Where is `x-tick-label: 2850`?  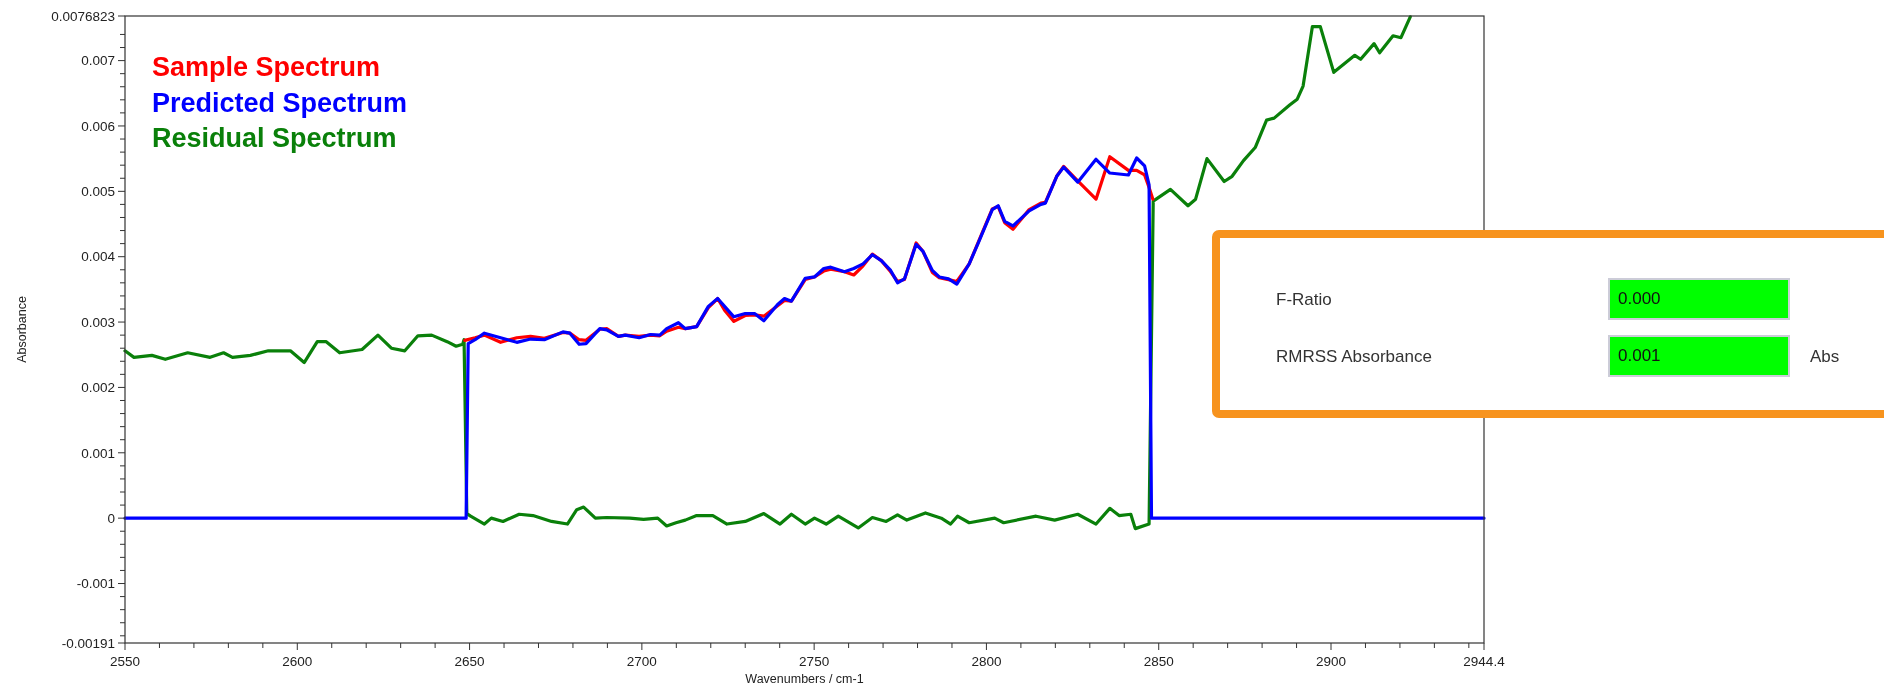
x-tick-label: 2850 is located at coordinates (1158, 661).